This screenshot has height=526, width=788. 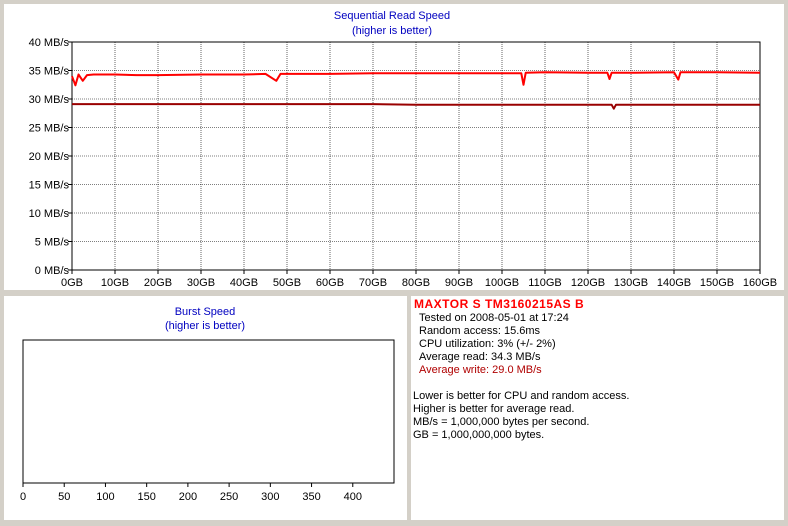 I want to click on seq-ytick-label: 15 MB/s, so click(x=49, y=186).